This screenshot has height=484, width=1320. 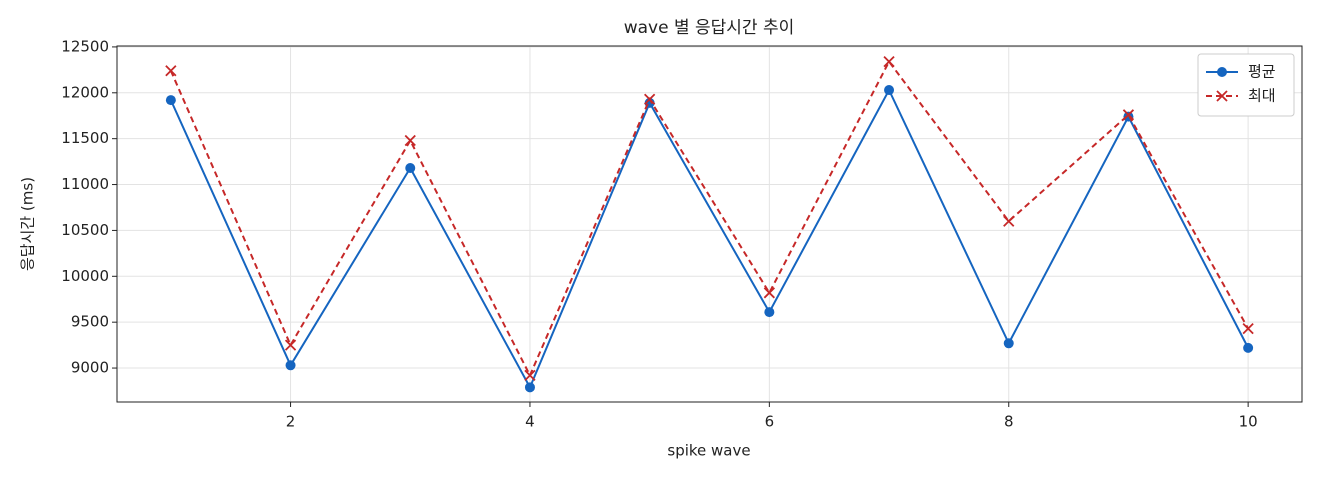 What do you see at coordinates (85, 276) in the screenshot?
I see `y-tick-label: 10000` at bounding box center [85, 276].